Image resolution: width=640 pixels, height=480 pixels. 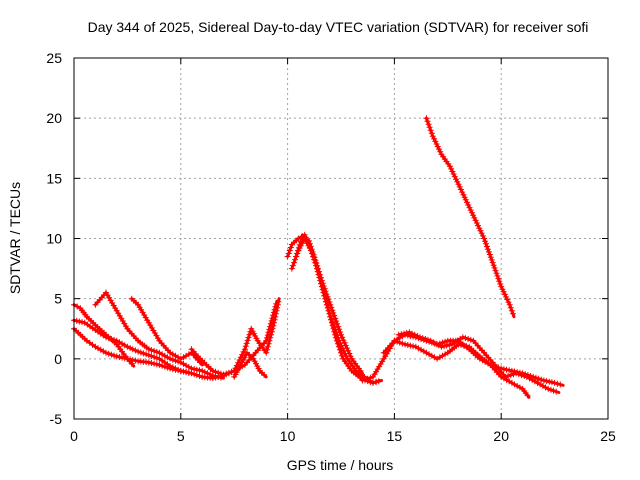 What do you see at coordinates (56, 419) in the screenshot?
I see `y-tick-label: -5` at bounding box center [56, 419].